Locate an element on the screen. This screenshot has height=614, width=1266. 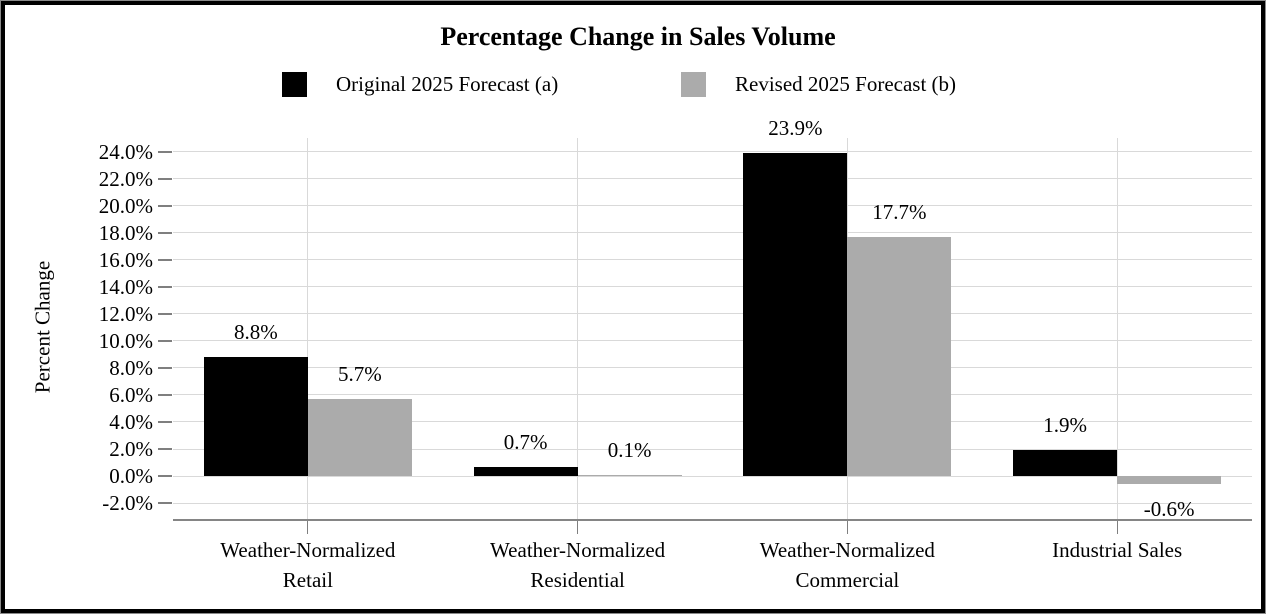
data-label: 0.1% is located at coordinates (629, 449).